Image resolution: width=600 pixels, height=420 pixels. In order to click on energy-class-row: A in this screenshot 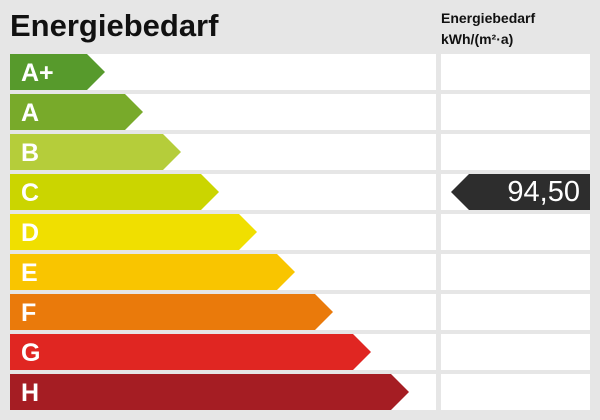, I will do `click(223, 112)`.